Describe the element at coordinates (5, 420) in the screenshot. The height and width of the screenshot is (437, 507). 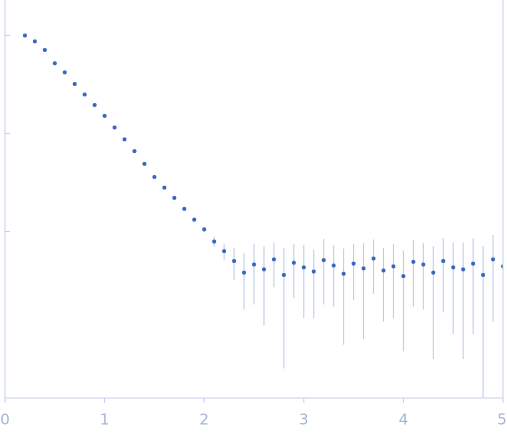
I see `x-tick-label: 0` at that location.